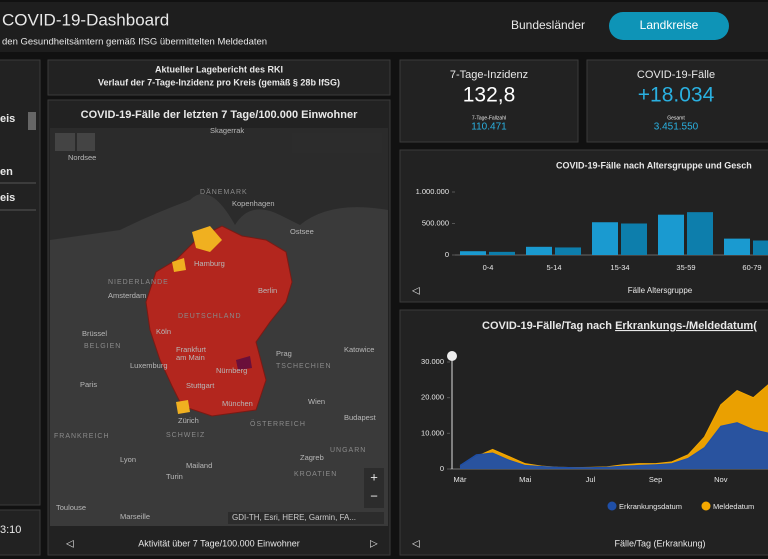 This screenshot has width=768, height=559. Describe the element at coordinates (138, 282) in the screenshot. I see `map-label: NIEDERLANDE` at that location.